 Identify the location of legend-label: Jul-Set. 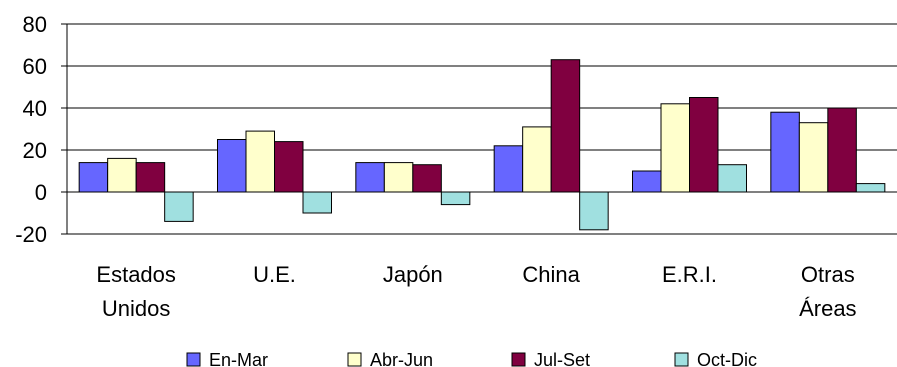
(562, 358).